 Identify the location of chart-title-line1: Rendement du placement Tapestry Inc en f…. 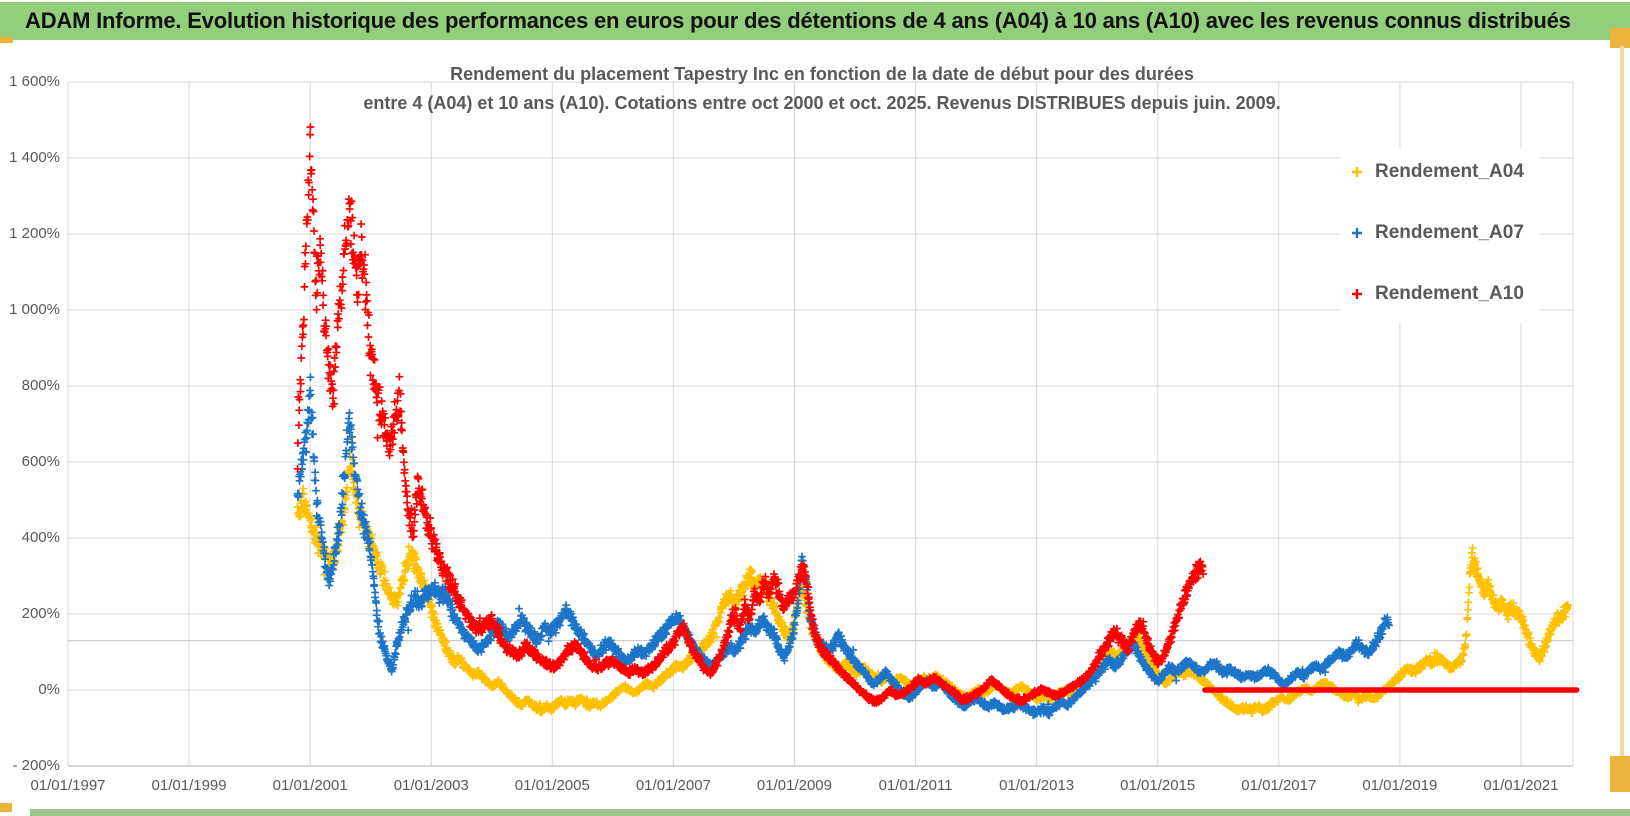
(822, 74).